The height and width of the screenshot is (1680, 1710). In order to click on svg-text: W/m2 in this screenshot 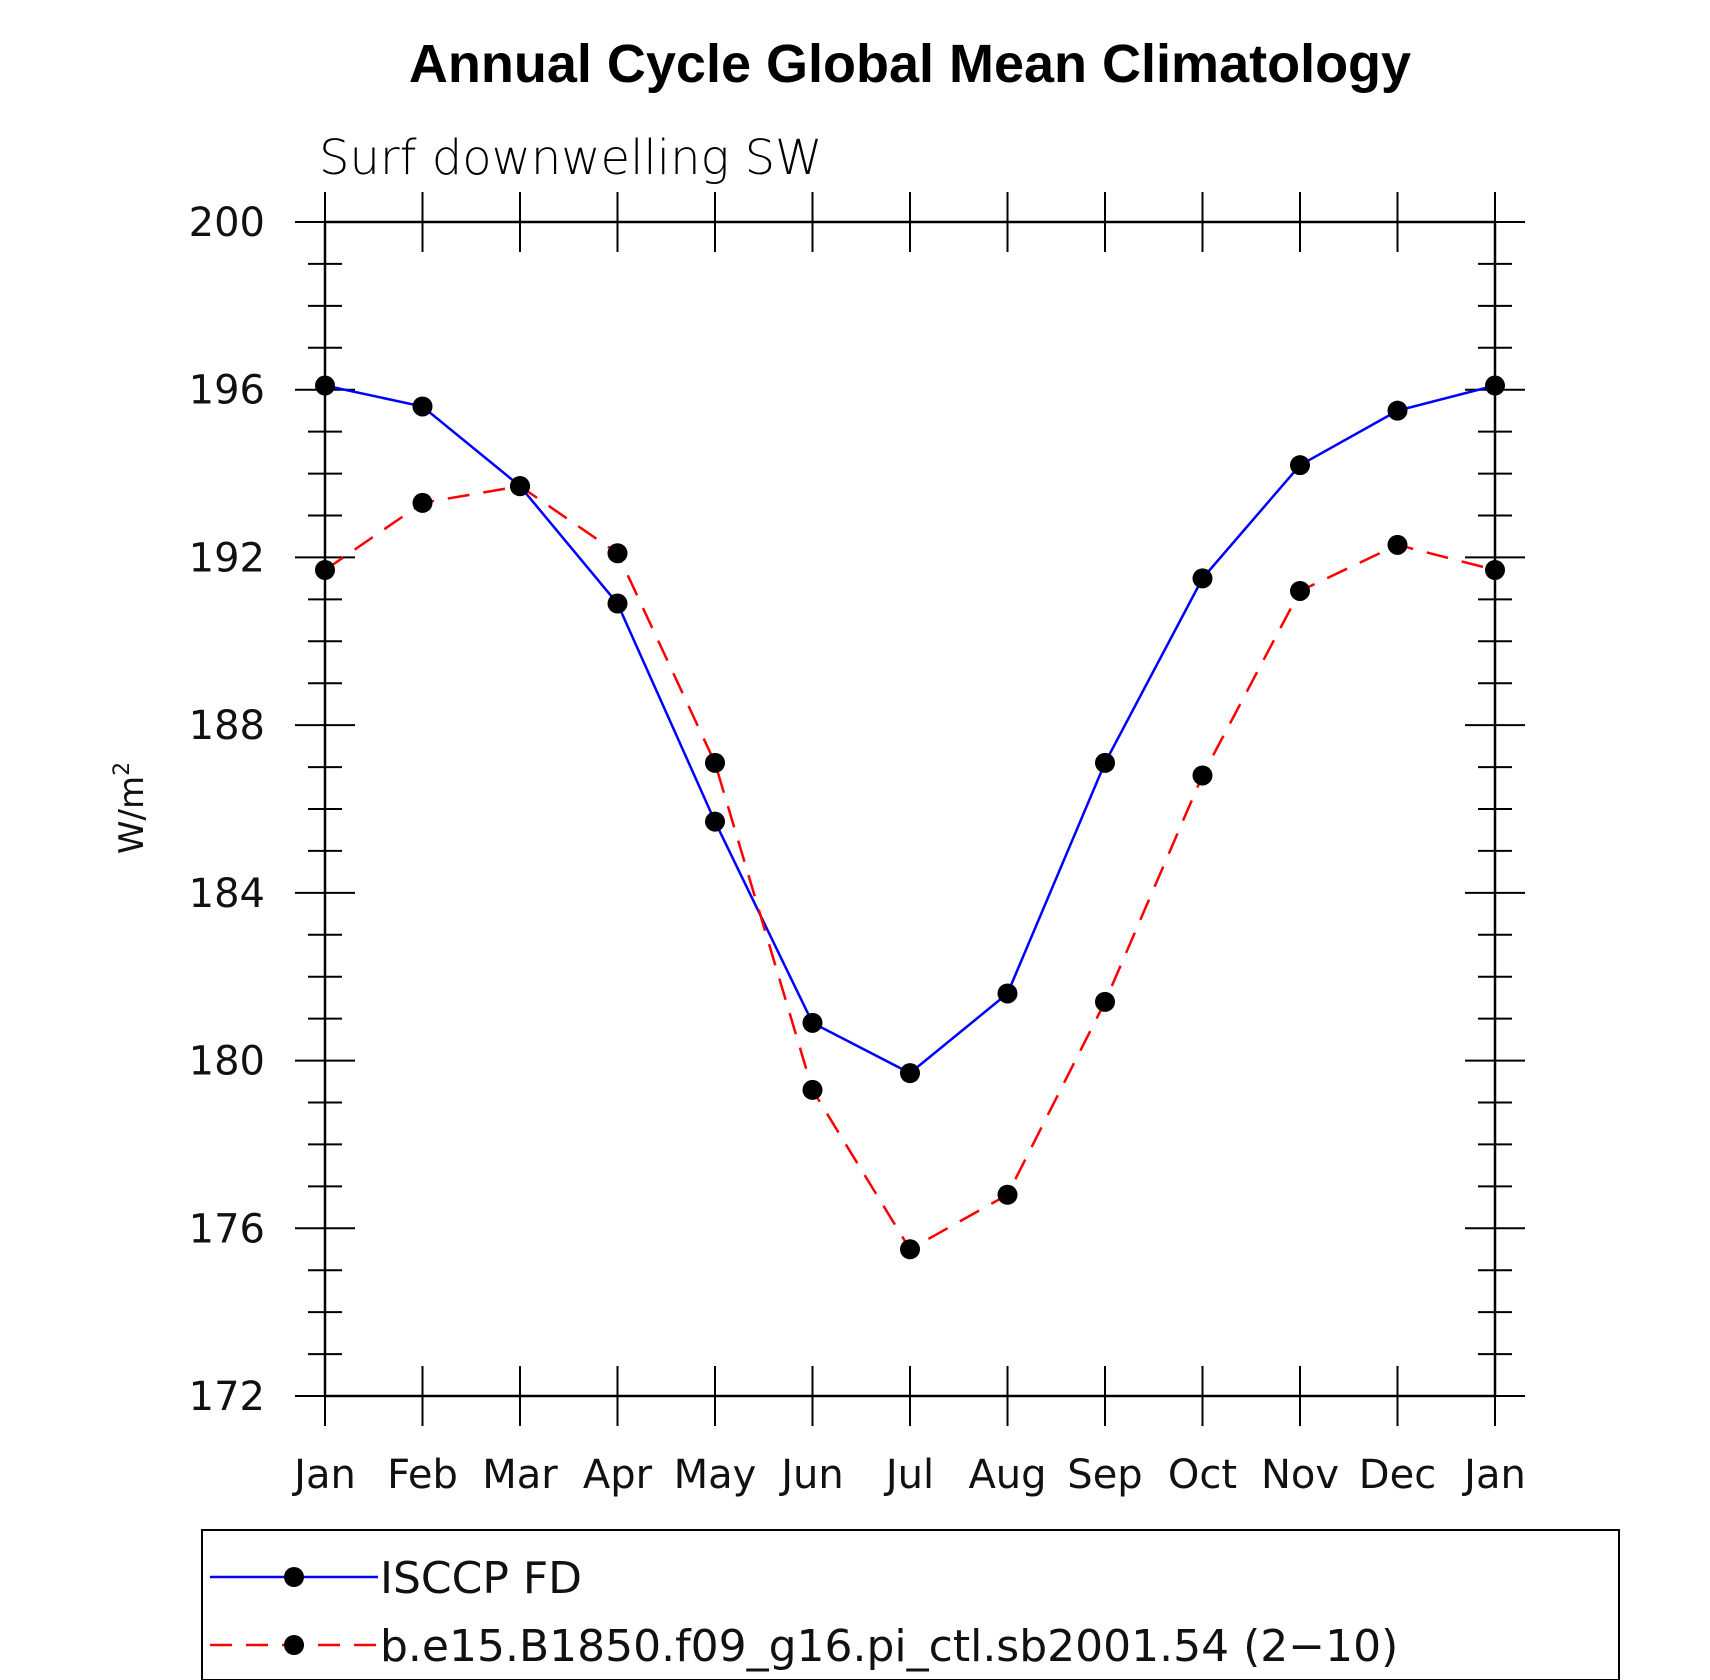, I will do `click(131, 808)`.